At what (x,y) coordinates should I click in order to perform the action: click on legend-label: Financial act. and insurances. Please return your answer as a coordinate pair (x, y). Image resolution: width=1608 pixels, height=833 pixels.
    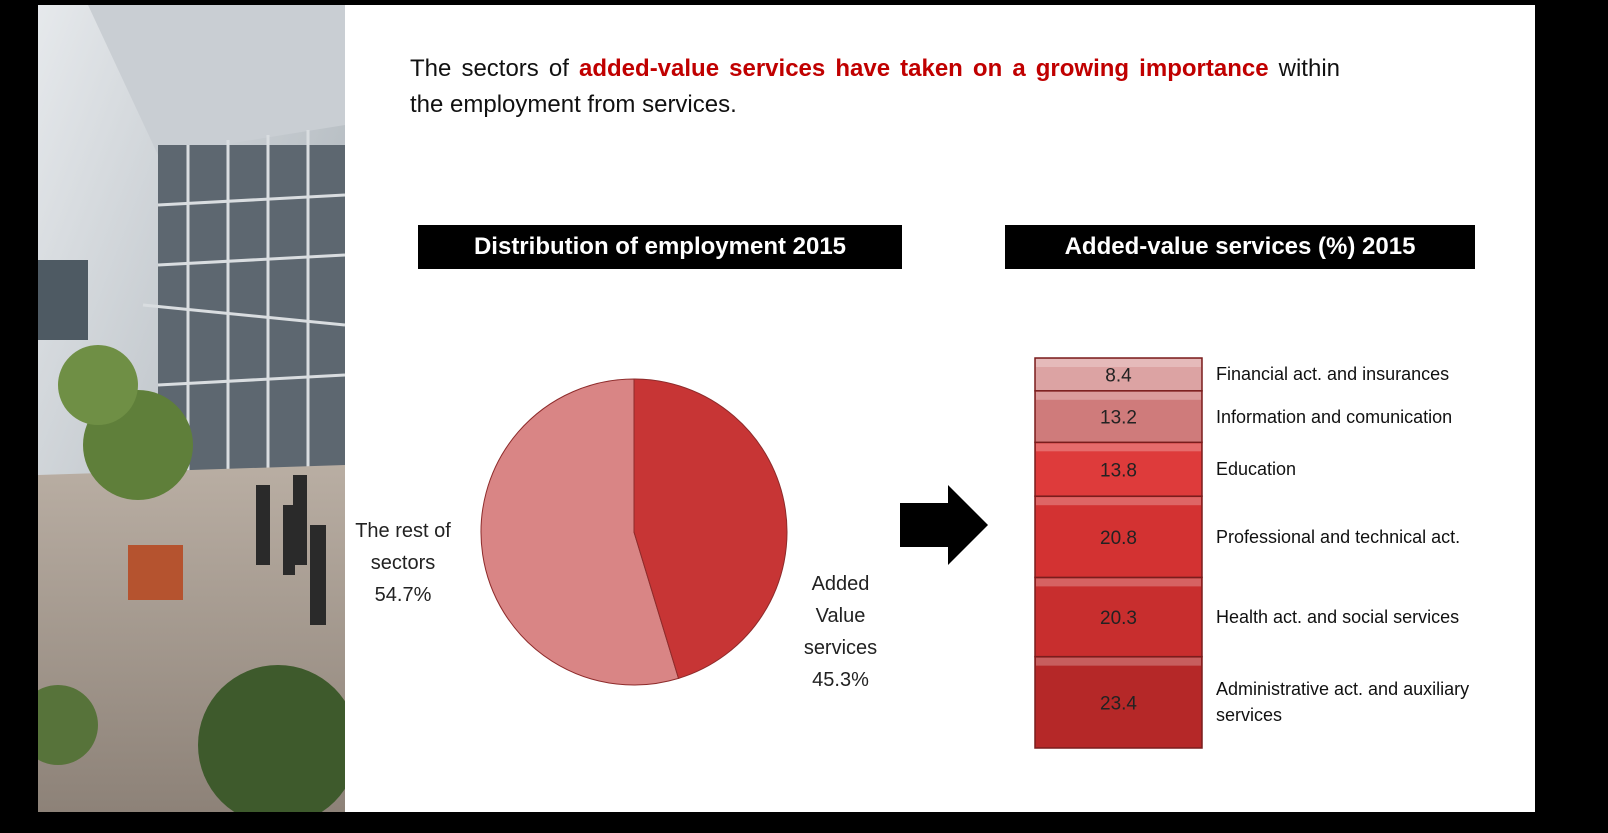
    Looking at the image, I should click on (1333, 374).